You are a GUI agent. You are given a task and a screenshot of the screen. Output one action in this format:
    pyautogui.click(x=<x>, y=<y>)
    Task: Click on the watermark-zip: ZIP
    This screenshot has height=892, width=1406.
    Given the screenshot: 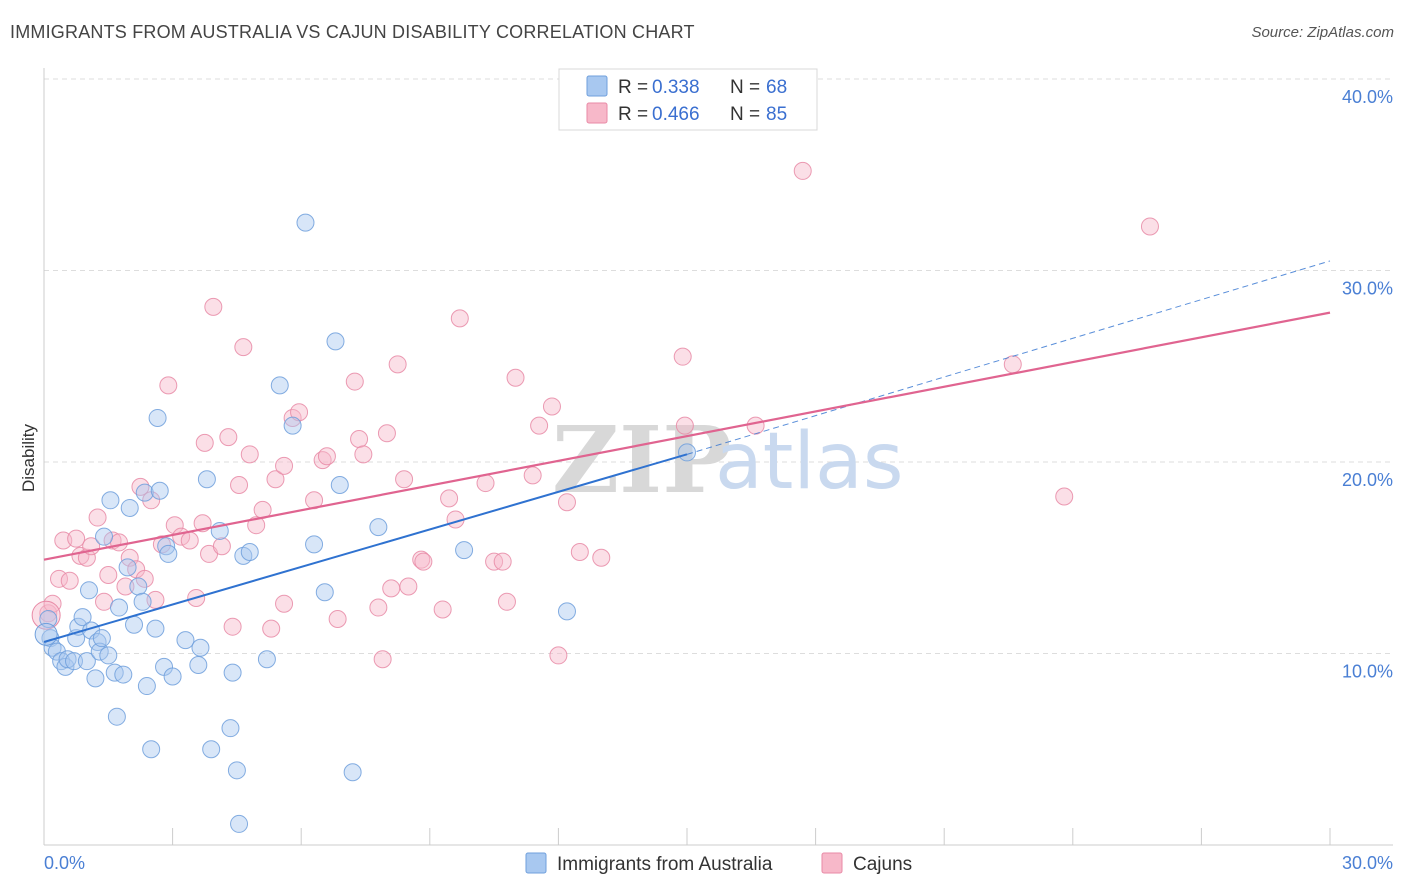 What is the action you would take?
    pyautogui.click(x=641, y=460)
    